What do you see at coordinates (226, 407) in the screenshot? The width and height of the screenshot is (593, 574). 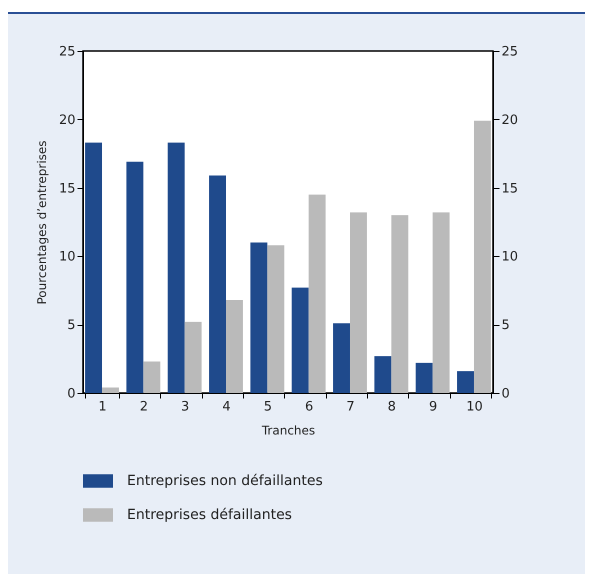 I see `x-tick-label: 4` at bounding box center [226, 407].